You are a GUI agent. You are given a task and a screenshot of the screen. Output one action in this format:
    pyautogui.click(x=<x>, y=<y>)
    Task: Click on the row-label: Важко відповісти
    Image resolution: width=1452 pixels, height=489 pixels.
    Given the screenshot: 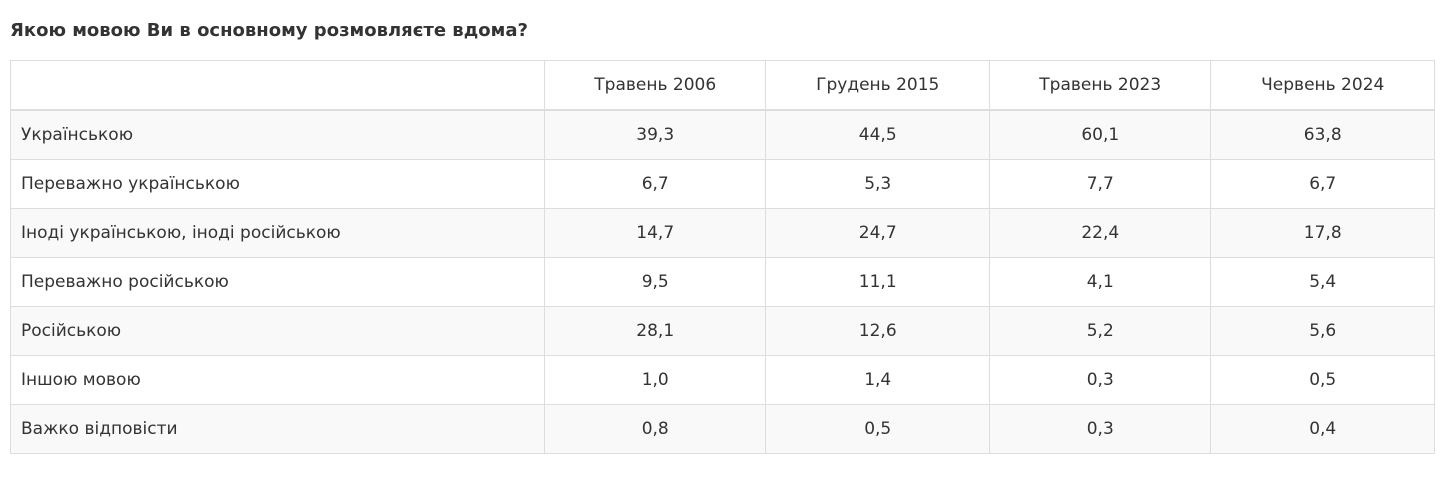 What is the action you would take?
    pyautogui.click(x=277, y=429)
    